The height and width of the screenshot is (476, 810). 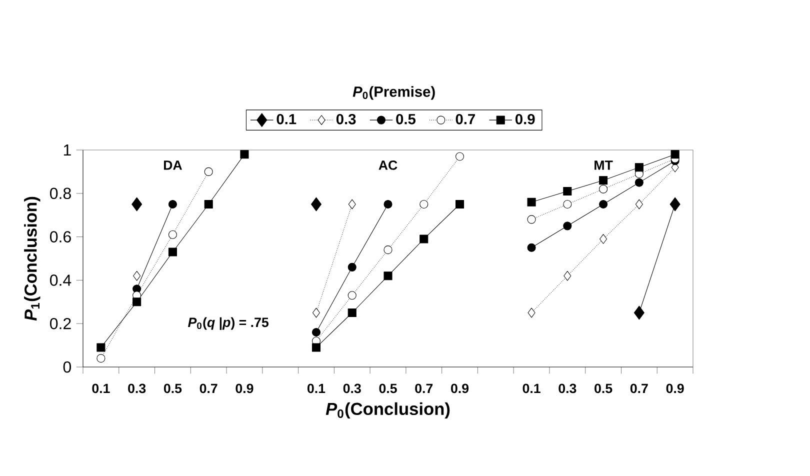 What do you see at coordinates (61, 280) in the screenshot?
I see `y-tick-label: 0.4` at bounding box center [61, 280].